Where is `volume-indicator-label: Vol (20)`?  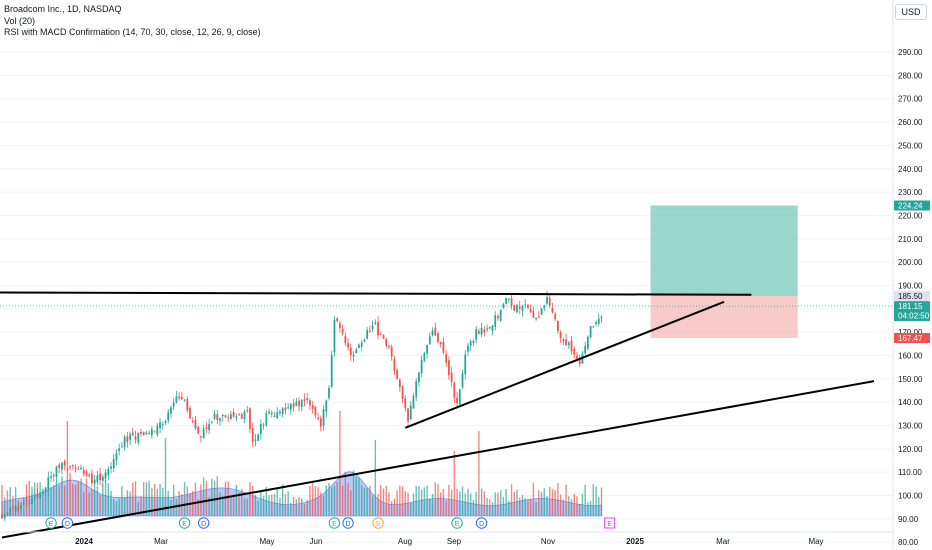
volume-indicator-label: Vol (20) is located at coordinates (20, 20).